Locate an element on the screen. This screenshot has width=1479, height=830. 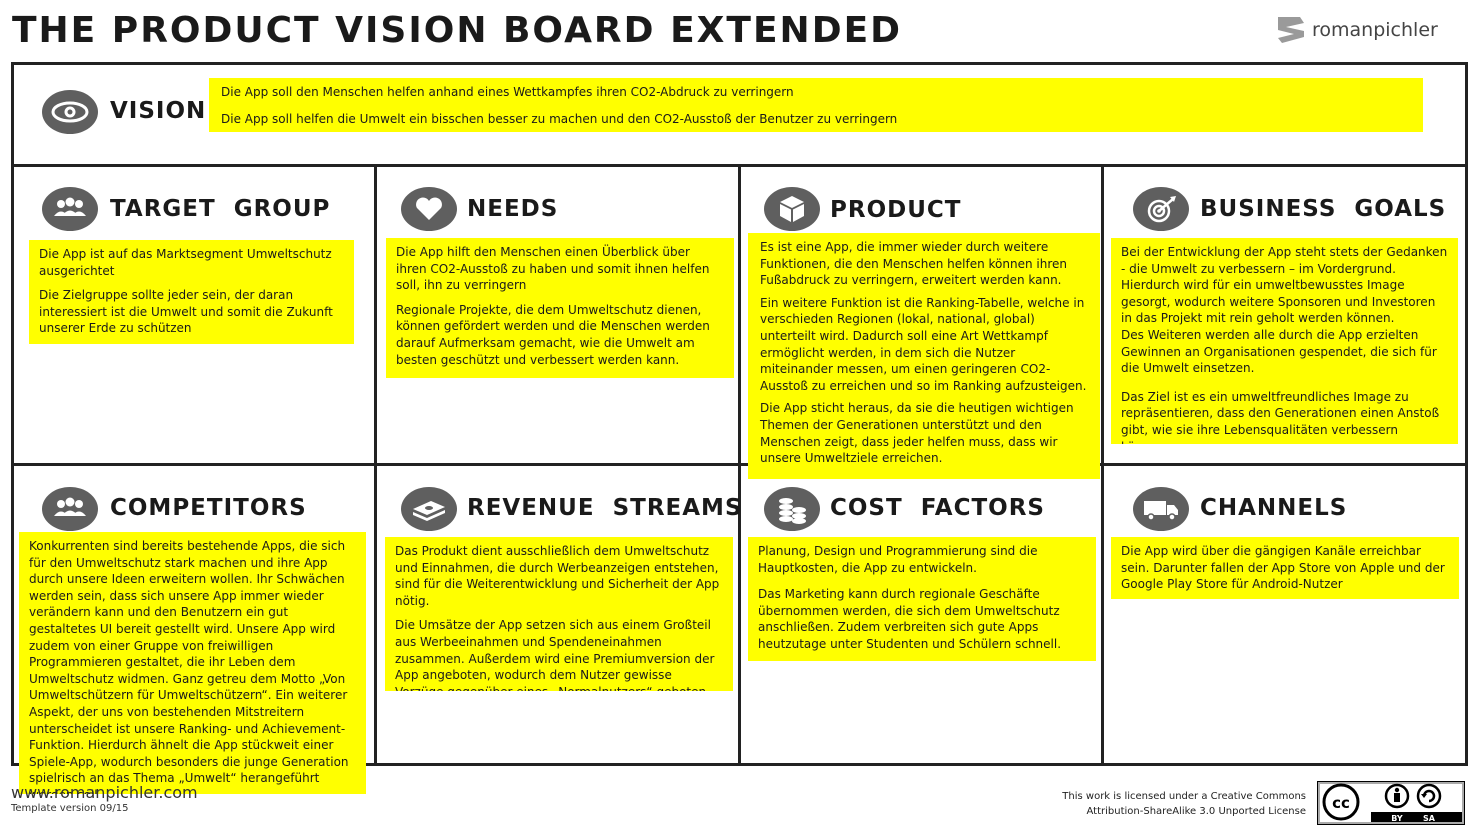
business-goals-label: BUSINESS GOALS is located at coordinates (1323, 209).